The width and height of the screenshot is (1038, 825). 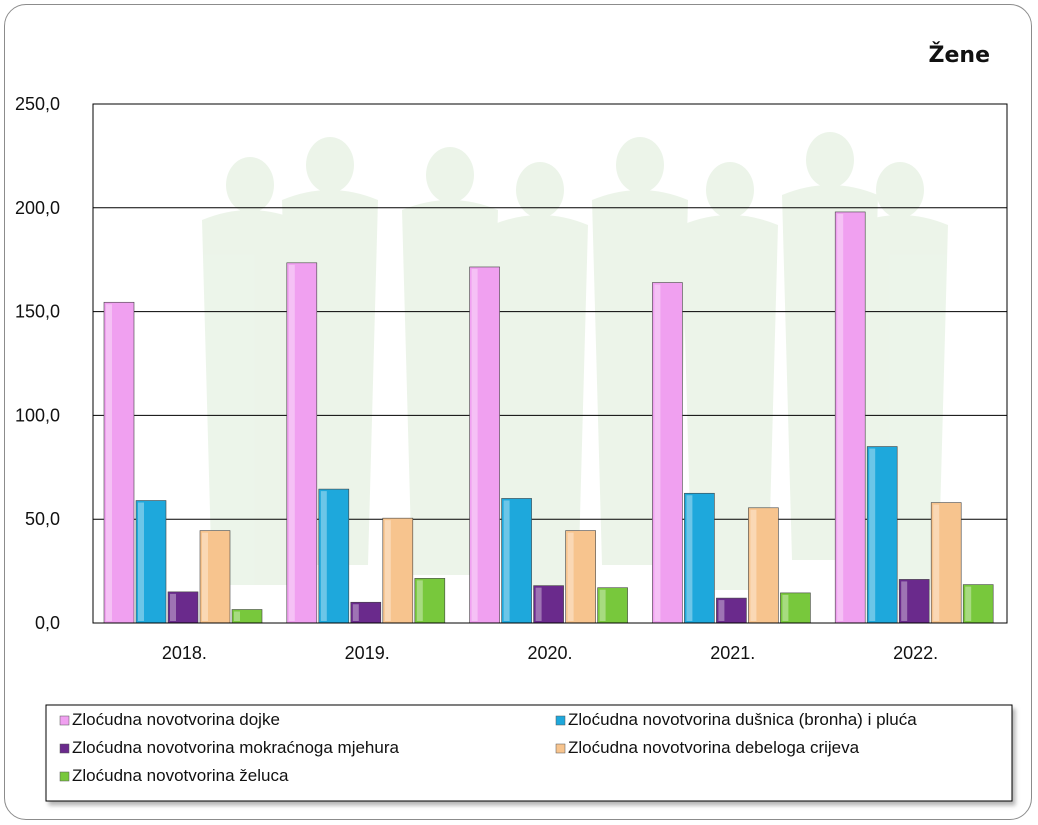 I want to click on legend-item: Zloćudna novotvorina želuca, so click(x=174, y=775).